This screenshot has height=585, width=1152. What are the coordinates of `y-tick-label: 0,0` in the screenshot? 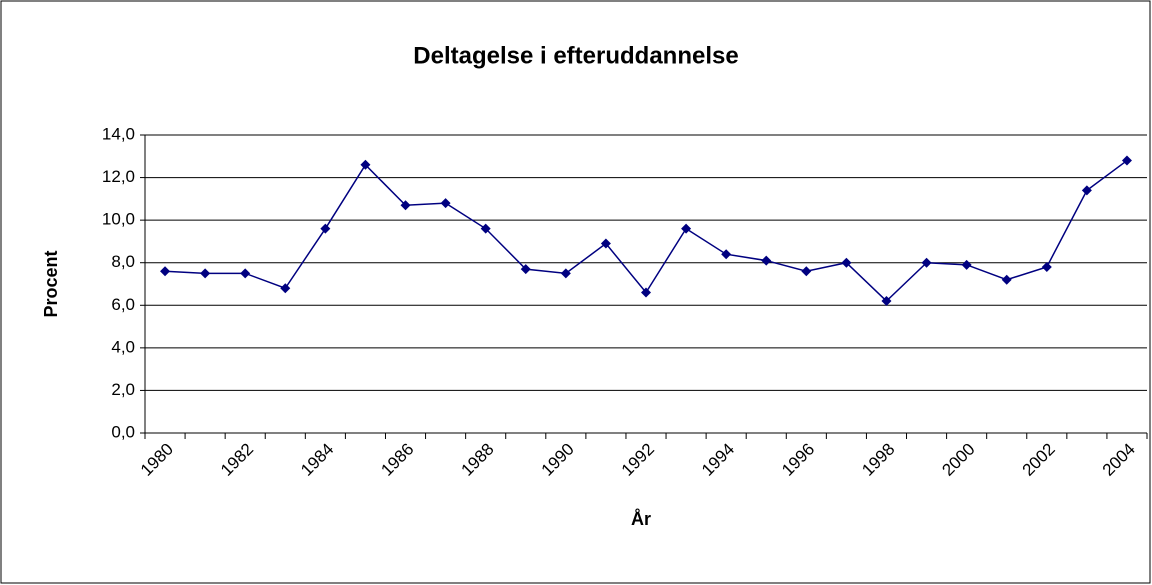 It's located at (123, 431).